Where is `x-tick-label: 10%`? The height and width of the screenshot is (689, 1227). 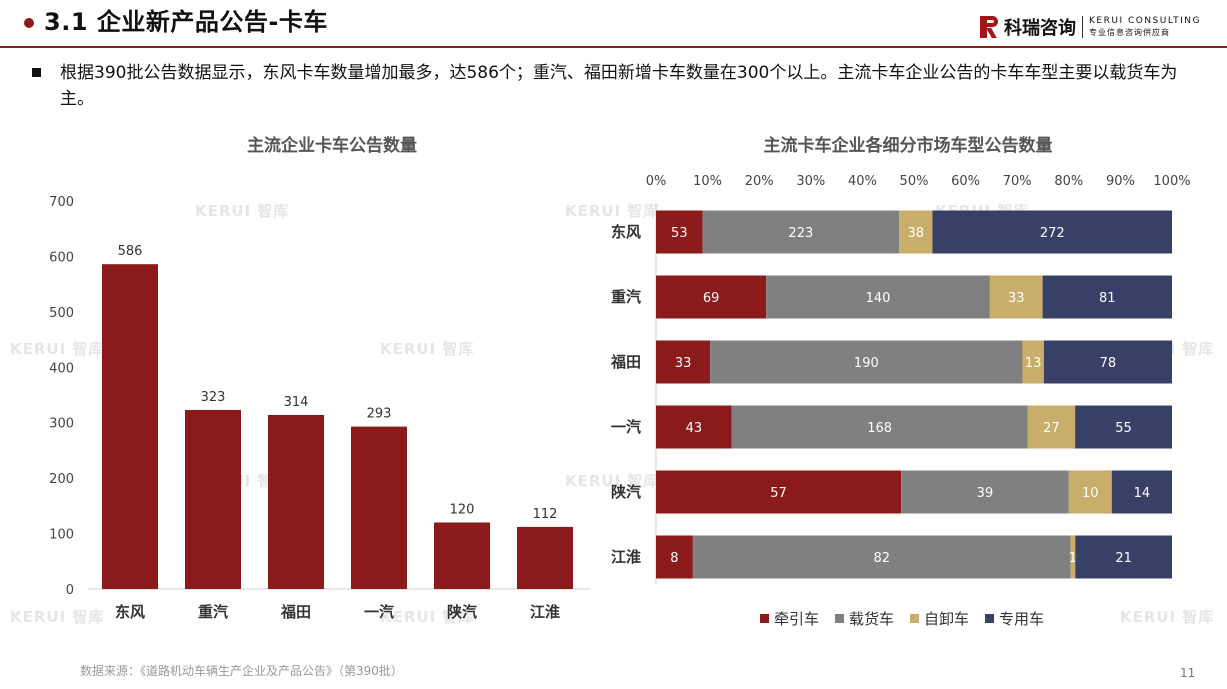 x-tick-label: 10% is located at coordinates (707, 181).